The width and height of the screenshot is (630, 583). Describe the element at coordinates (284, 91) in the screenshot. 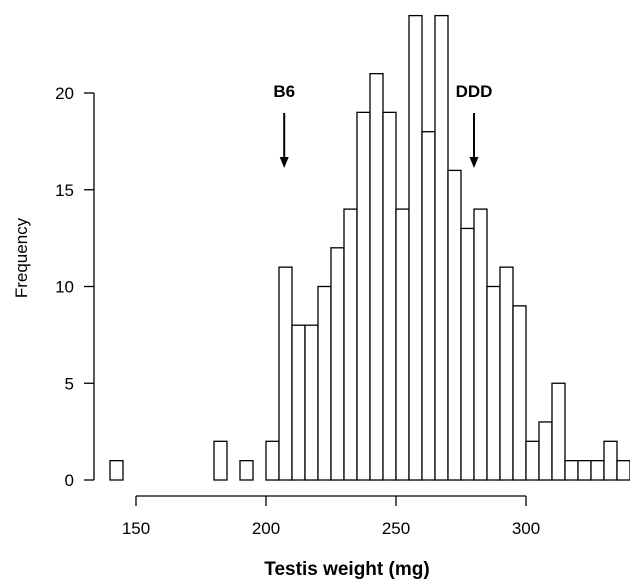

I see `annotation-label: B6` at that location.